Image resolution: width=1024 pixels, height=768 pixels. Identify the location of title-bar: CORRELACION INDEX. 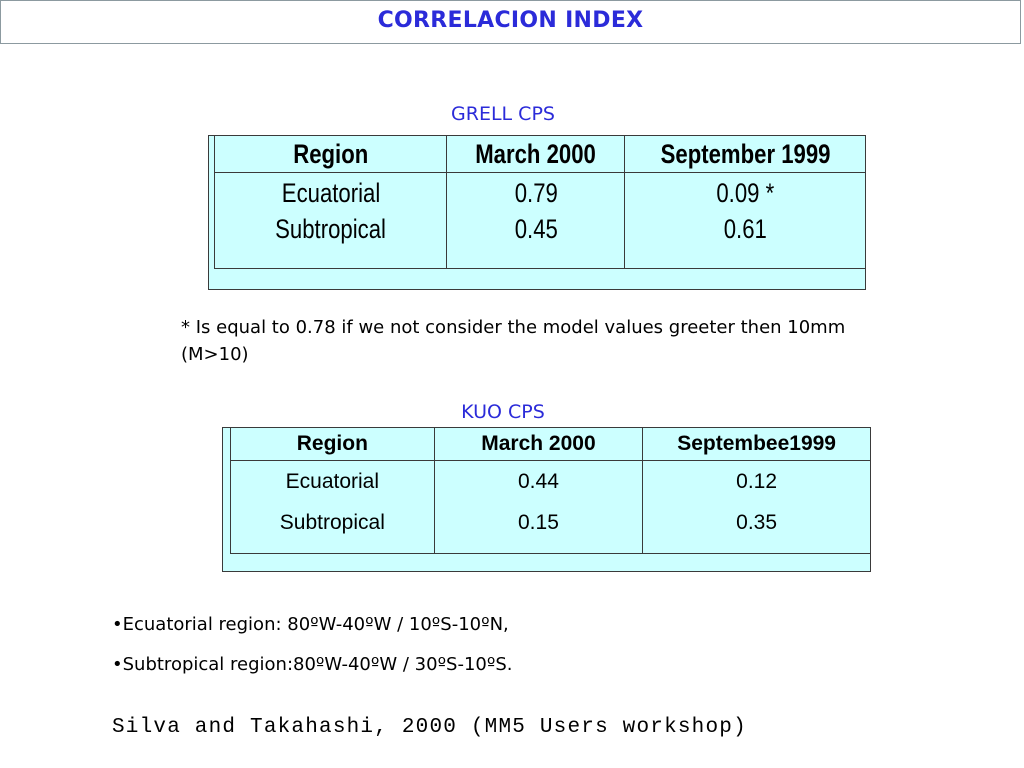
(510, 22).